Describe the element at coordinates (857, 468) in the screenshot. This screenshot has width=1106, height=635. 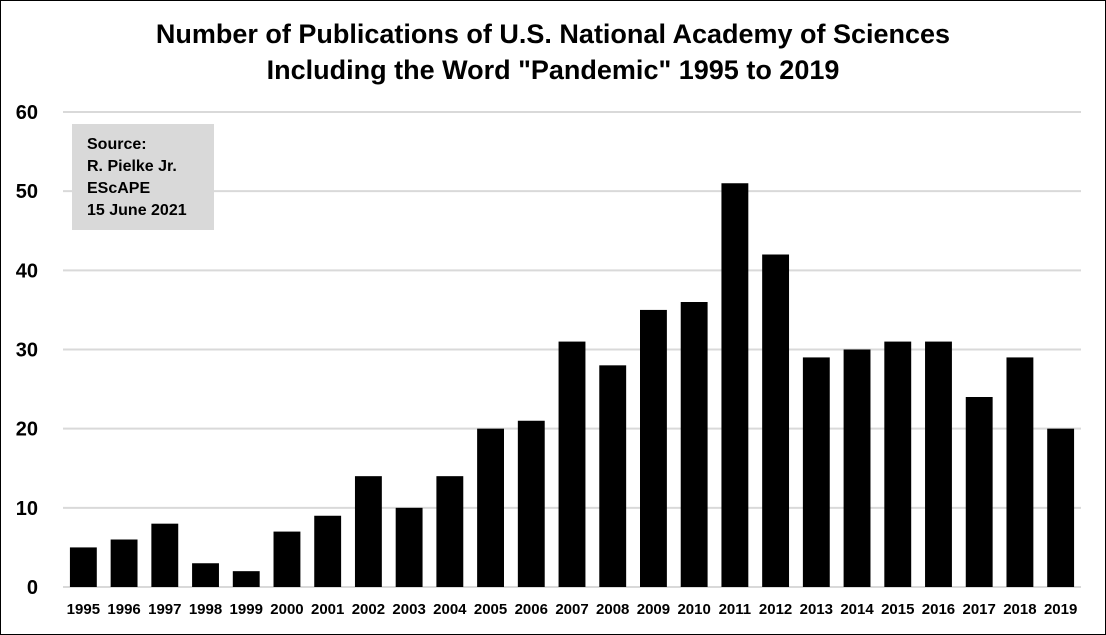
I see `bar-2014` at that location.